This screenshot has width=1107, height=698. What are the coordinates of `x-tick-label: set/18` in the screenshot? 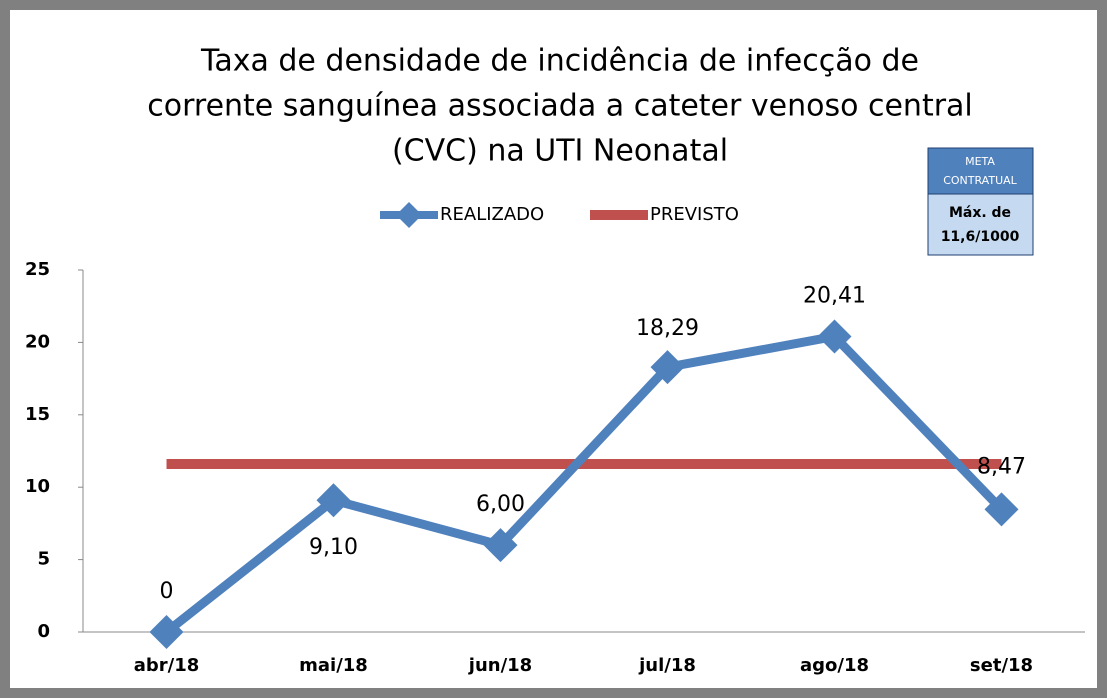 It's located at (1001, 665).